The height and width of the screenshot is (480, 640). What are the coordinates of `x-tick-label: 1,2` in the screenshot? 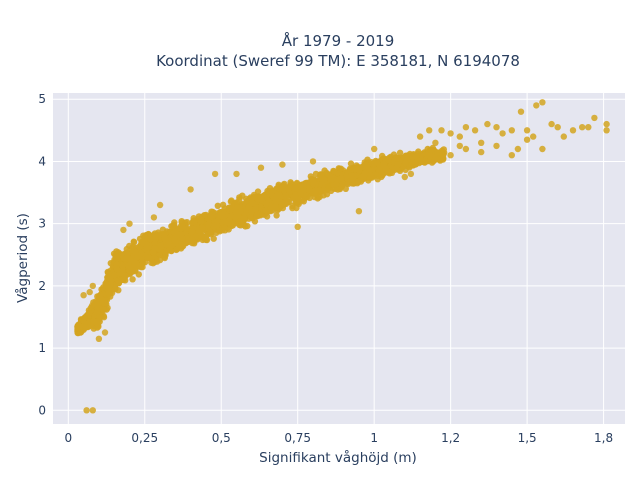 It's located at (450, 438).